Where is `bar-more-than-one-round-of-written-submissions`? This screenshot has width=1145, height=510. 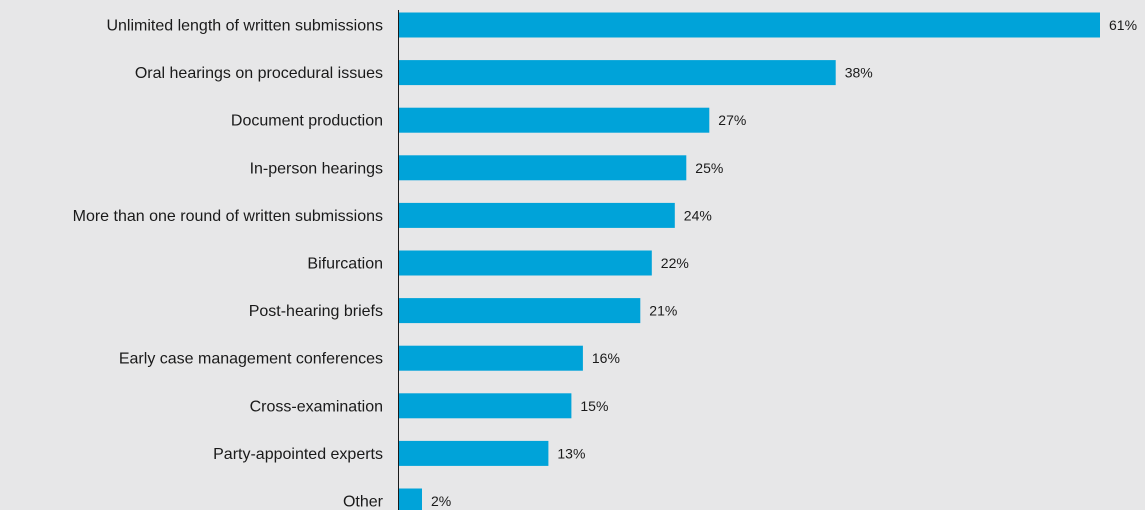 bar-more-than-one-round-of-written-submissions is located at coordinates (537, 215).